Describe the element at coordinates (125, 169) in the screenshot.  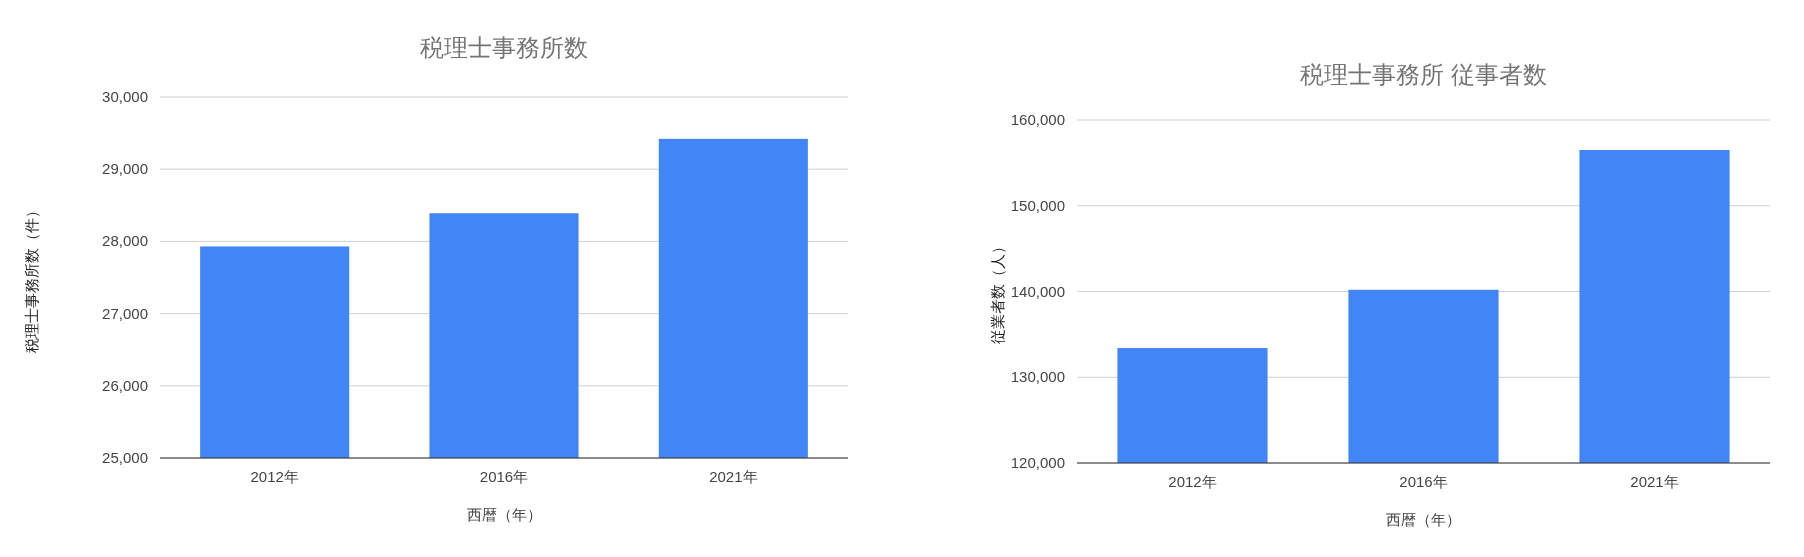
I see `y-tick-label: 29,000` at that location.